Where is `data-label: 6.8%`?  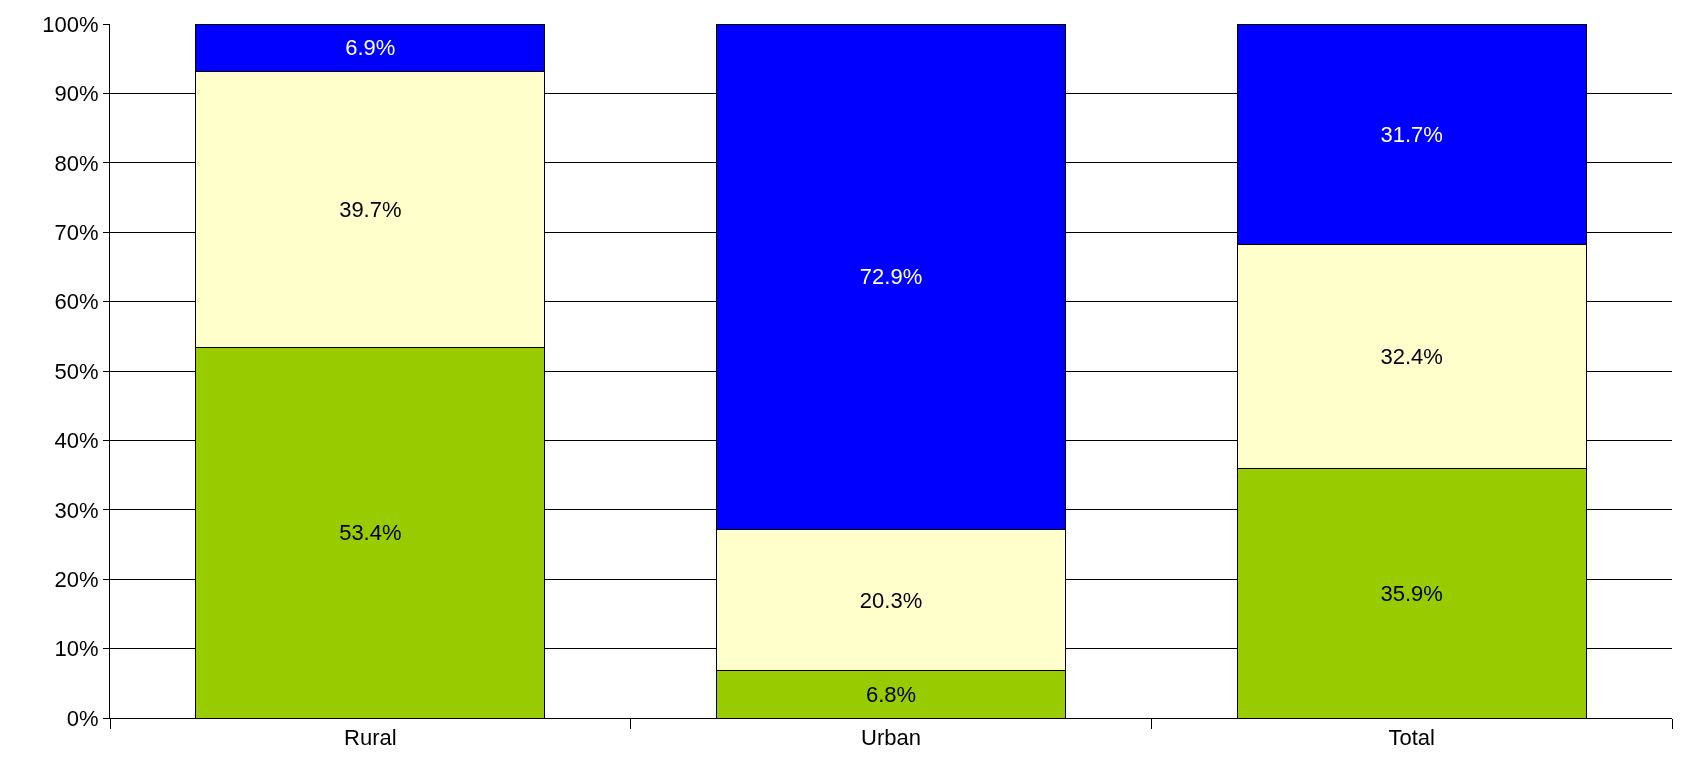
data-label: 6.8% is located at coordinates (891, 694).